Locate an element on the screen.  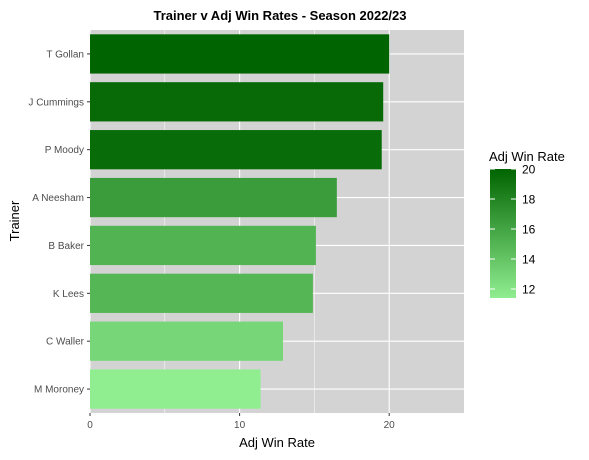
y-tick-label: J Cummings is located at coordinates (56, 102).